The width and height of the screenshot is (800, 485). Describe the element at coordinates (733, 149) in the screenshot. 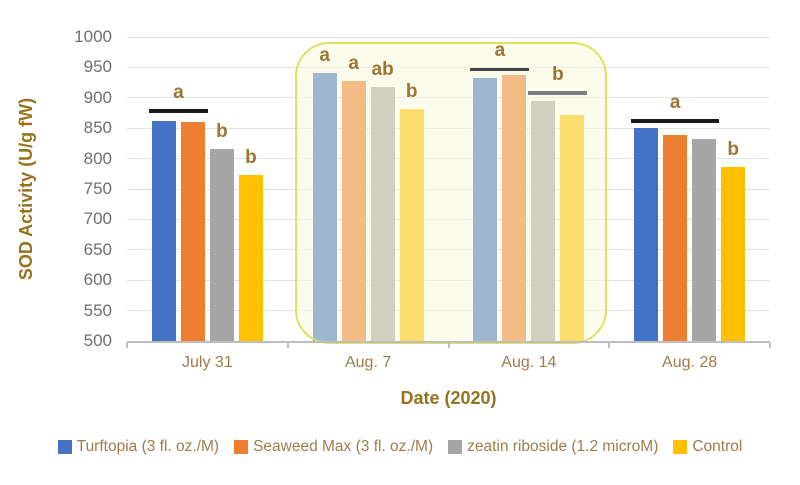

I see `significance-letter-bar-6: b` at that location.